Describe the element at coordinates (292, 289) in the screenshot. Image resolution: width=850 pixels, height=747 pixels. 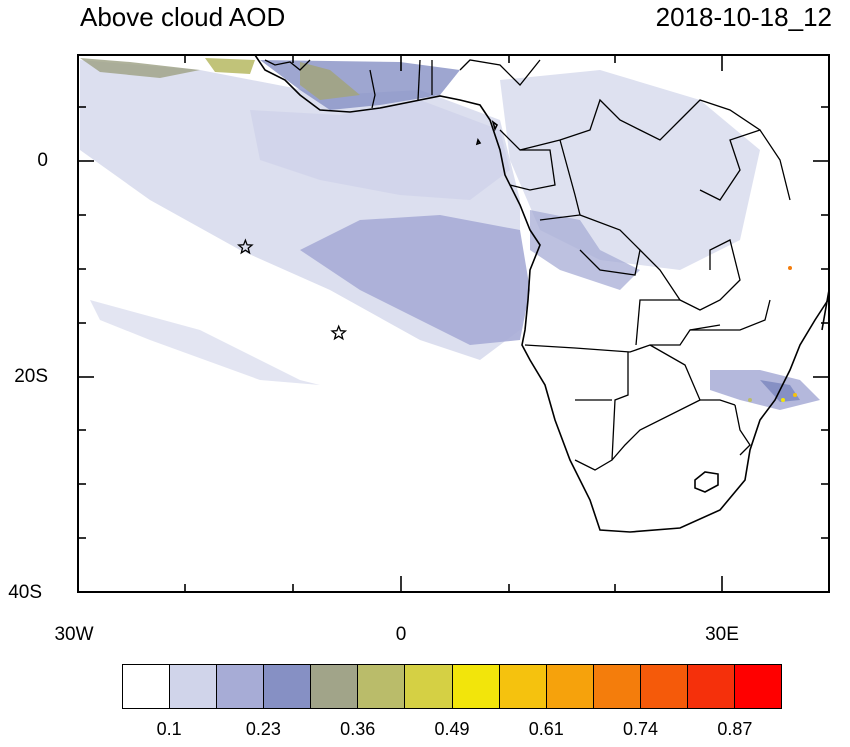
I see `station-markers` at that location.